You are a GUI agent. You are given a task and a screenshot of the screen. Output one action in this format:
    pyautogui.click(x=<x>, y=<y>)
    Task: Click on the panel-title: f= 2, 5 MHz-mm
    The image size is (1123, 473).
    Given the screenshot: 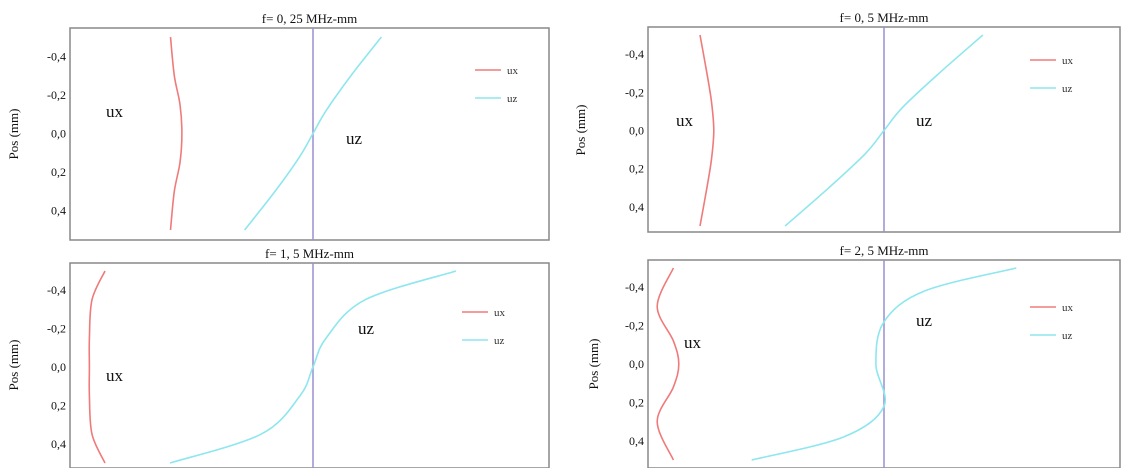 What is the action you would take?
    pyautogui.click(x=884, y=250)
    